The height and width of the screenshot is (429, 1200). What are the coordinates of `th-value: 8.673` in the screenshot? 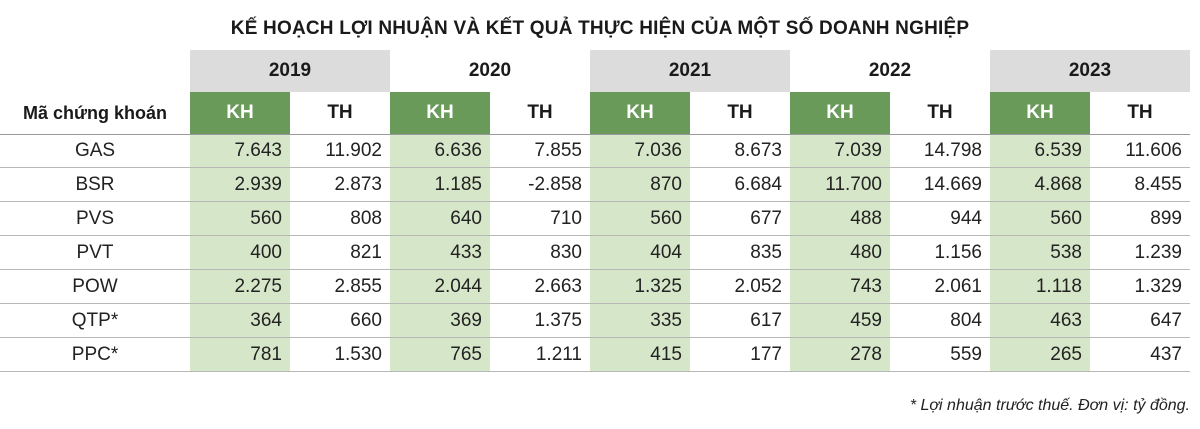 It's located at (740, 151).